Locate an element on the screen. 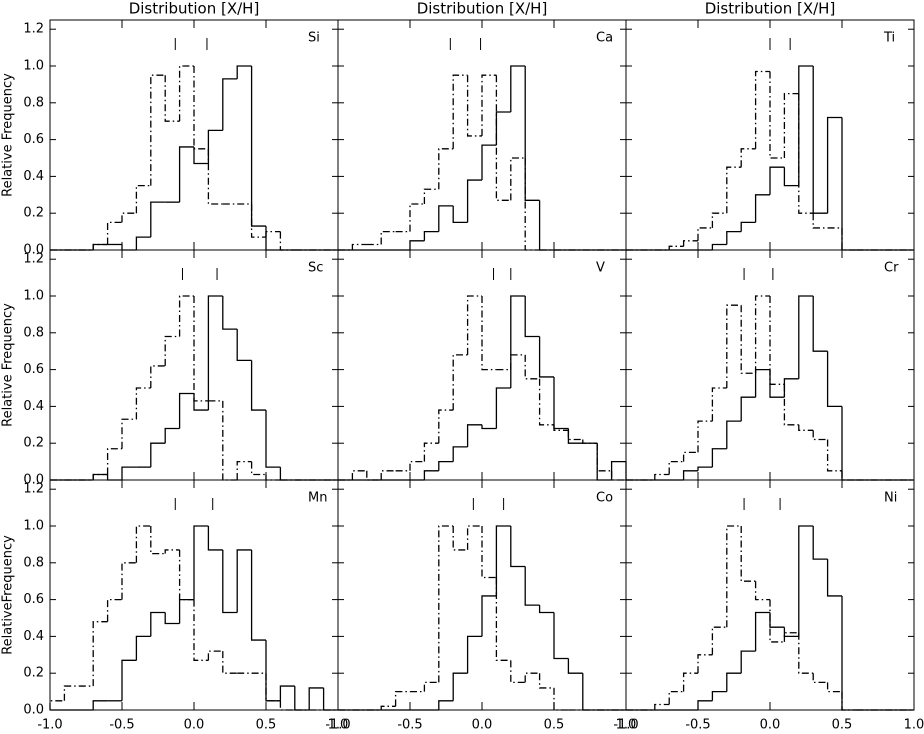  element-label: Ti is located at coordinates (889, 38).